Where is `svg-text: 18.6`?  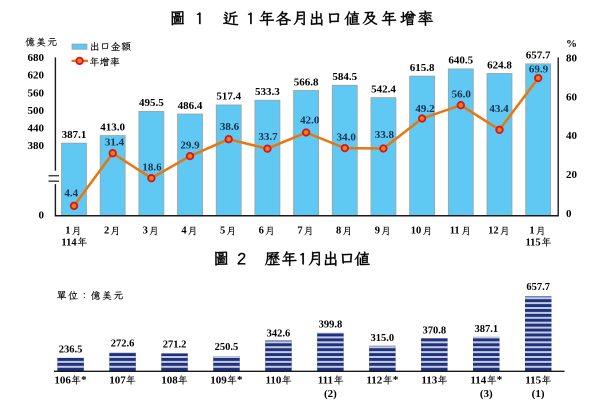
svg-text: 18.6 is located at coordinates (152, 167).